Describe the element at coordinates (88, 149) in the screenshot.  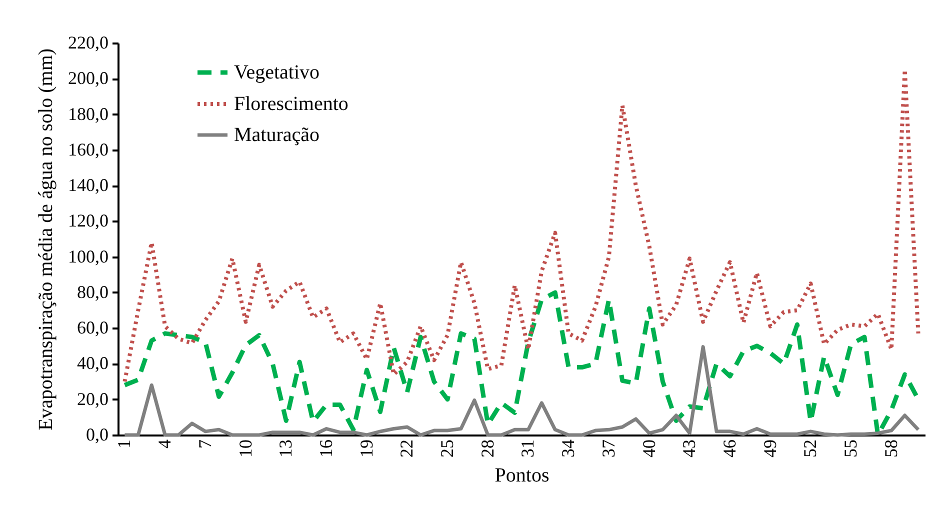
I see `y-tick-label: 160,0` at that location.